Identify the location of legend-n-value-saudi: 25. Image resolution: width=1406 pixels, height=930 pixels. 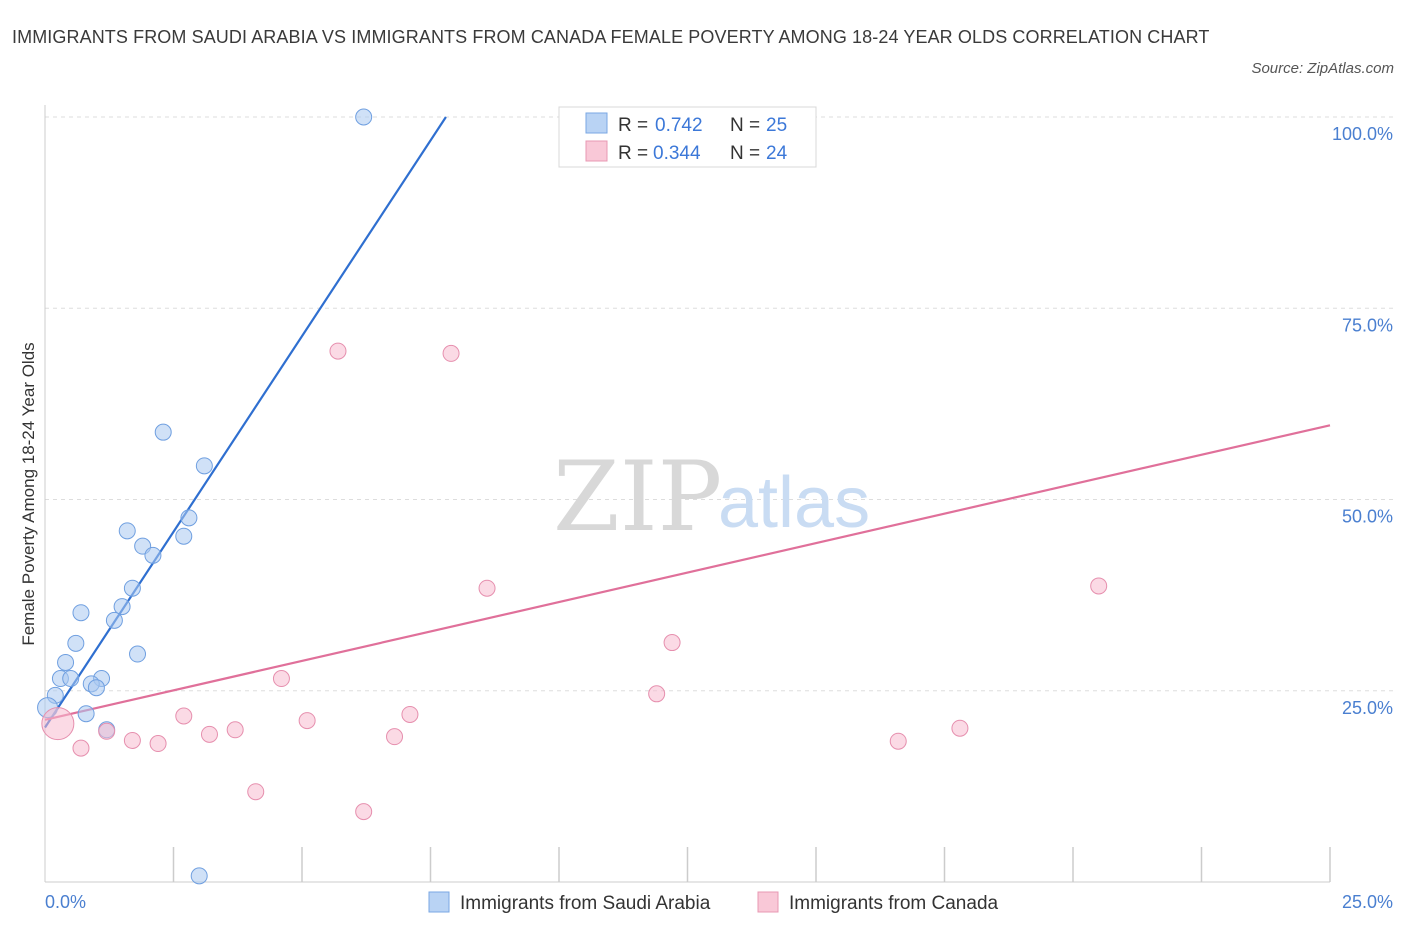
(776, 125).